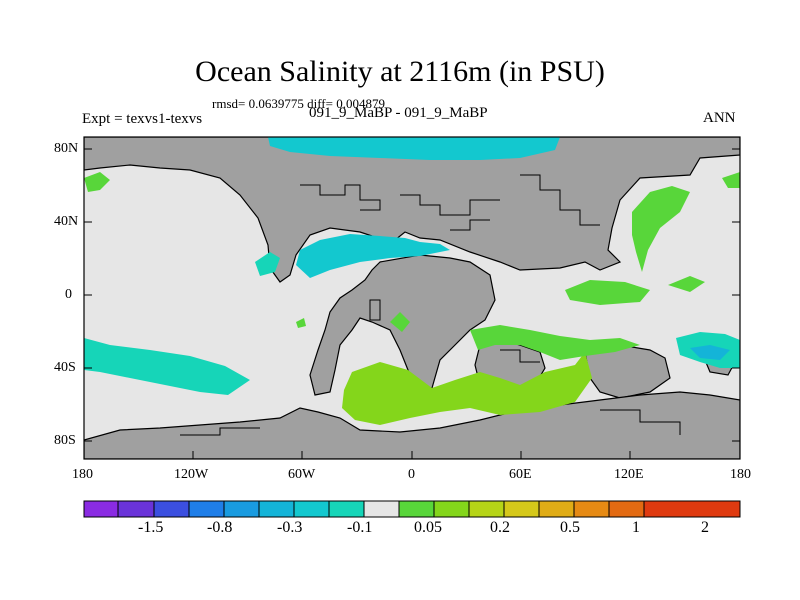 The width and height of the screenshot is (800, 600). I want to click on sw-pacific-cyan, so click(167, 366).